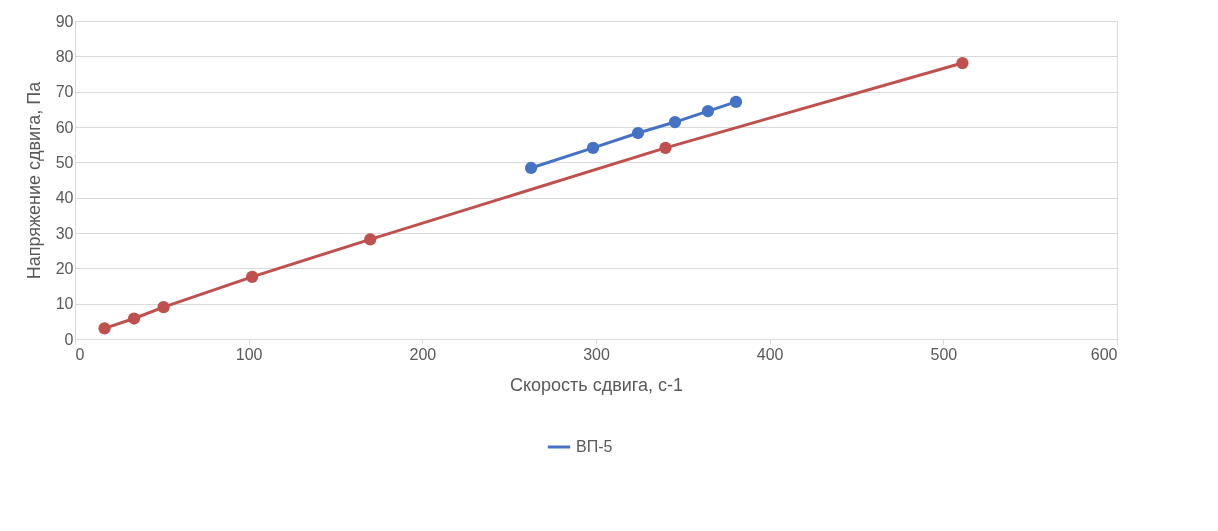 The height and width of the screenshot is (531, 1218). Describe the element at coordinates (596, 354) in the screenshot. I see `x-tick-label: 300` at that location.